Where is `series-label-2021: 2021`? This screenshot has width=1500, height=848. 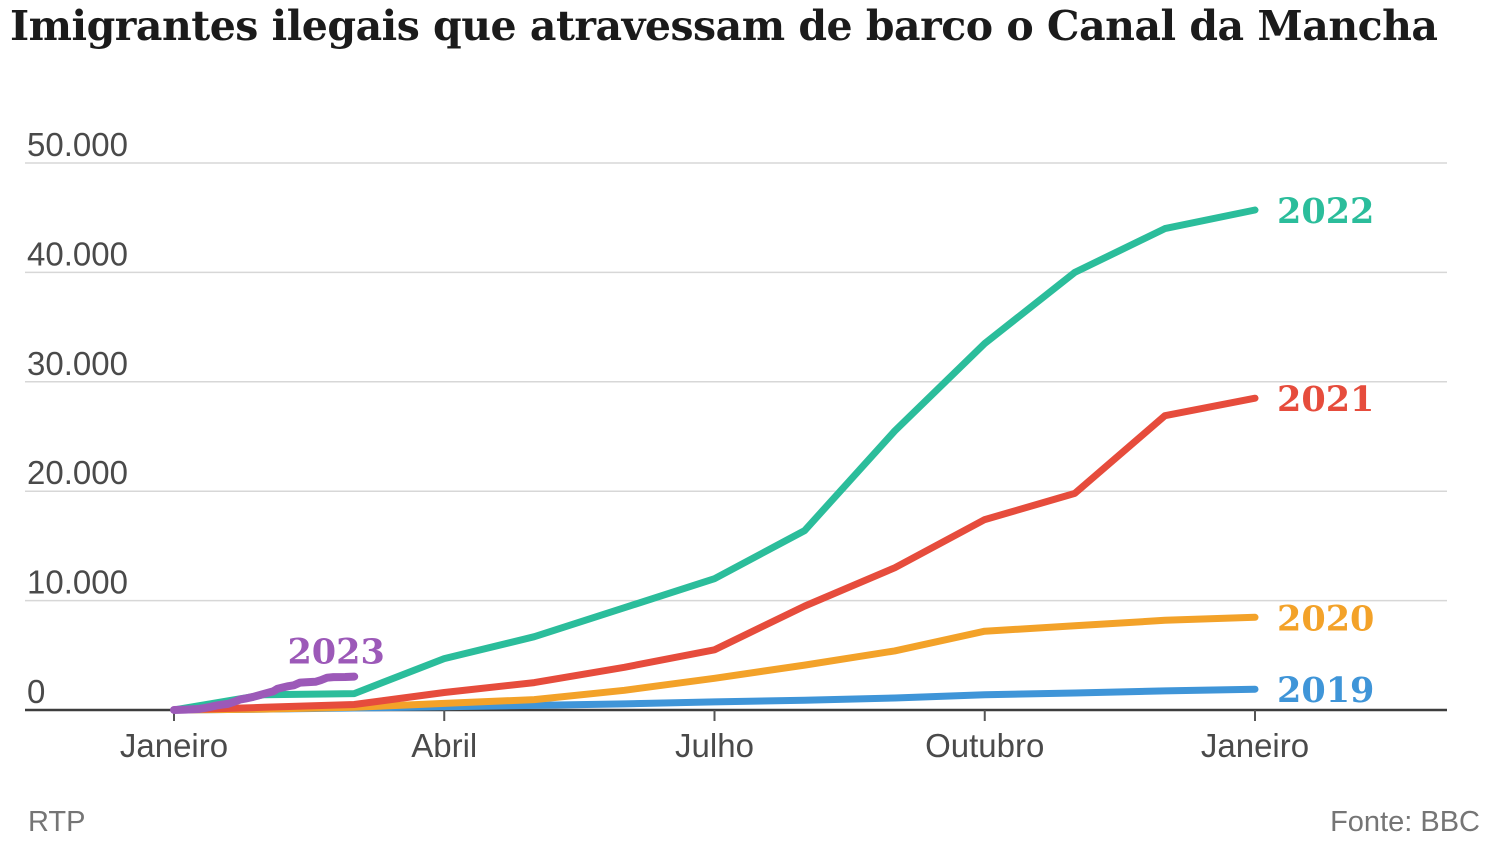
series-label-2021: 2021 is located at coordinates (1325, 399).